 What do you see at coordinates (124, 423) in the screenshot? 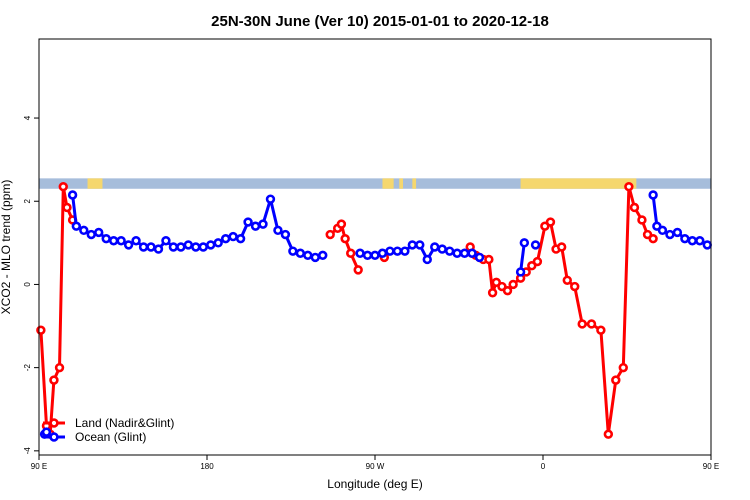
I see `legend-label: Land (Nadir&Glint)` at bounding box center [124, 423].